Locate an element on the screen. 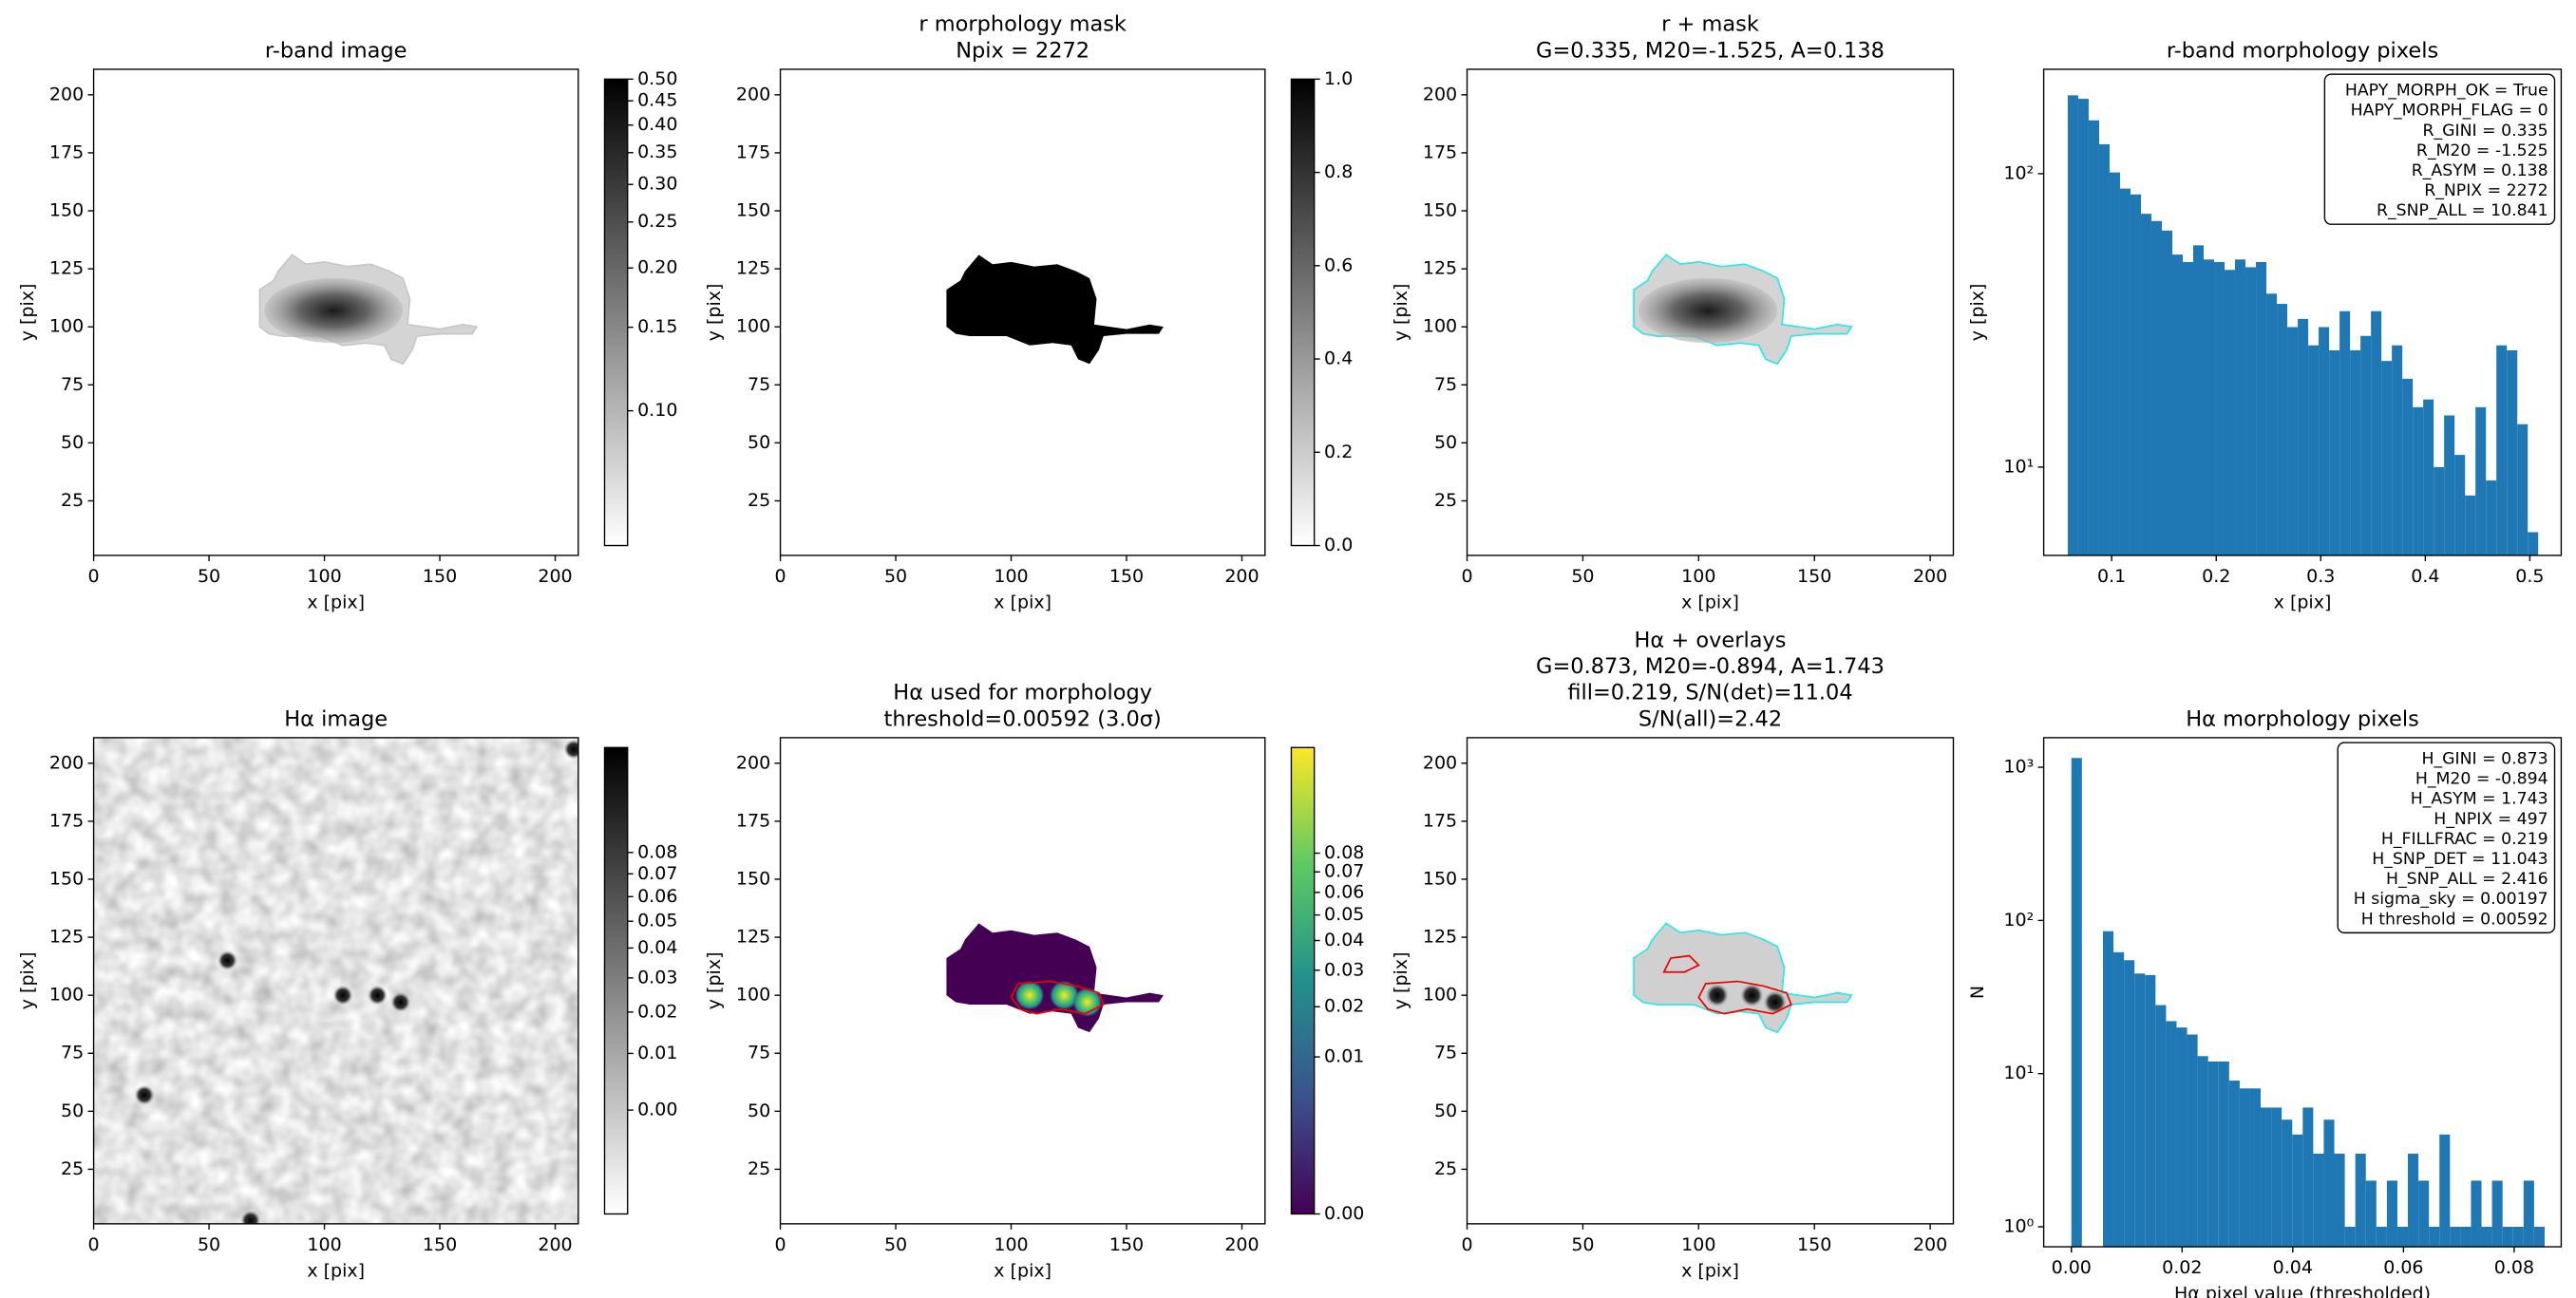 This screenshot has width=2576, height=1298. y-tick-label: 10⁰ is located at coordinates (2018, 1225).